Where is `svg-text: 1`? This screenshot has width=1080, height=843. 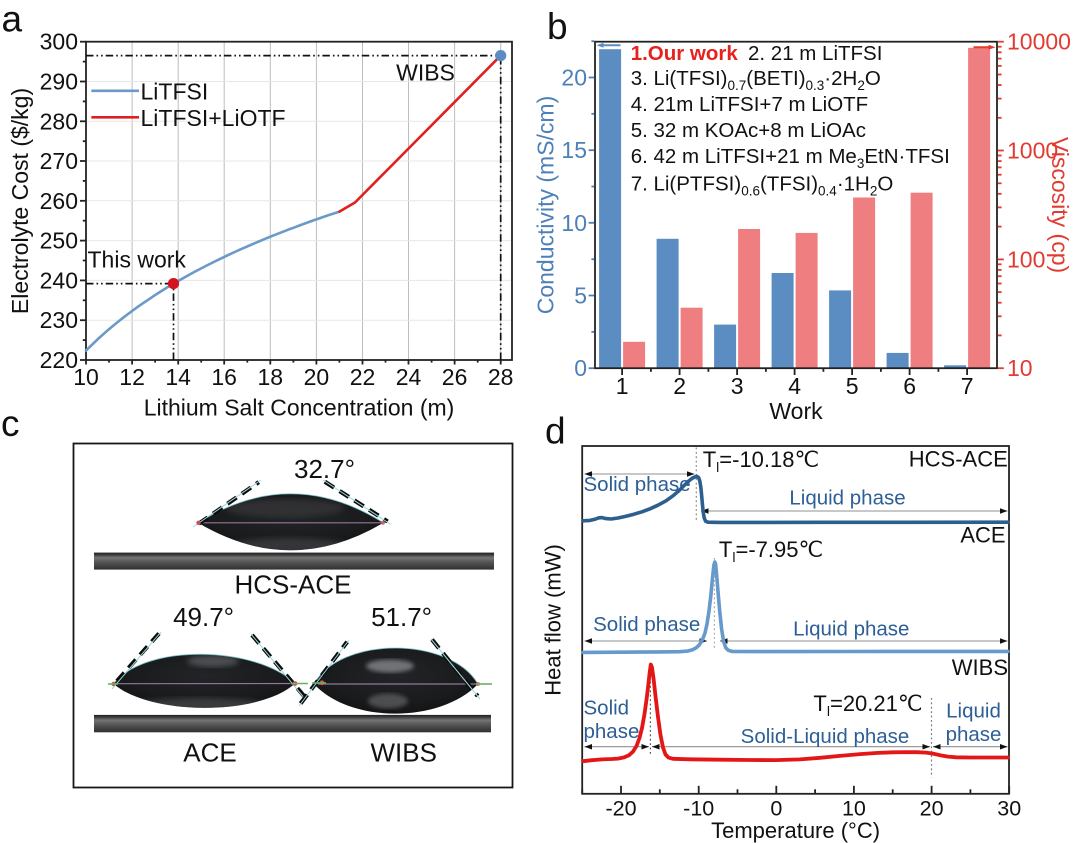 svg-text: 1 is located at coordinates (622, 386).